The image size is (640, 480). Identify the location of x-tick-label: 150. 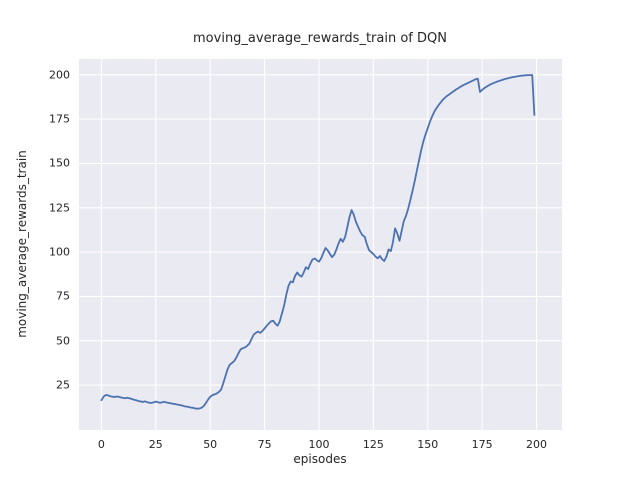
(428, 444).